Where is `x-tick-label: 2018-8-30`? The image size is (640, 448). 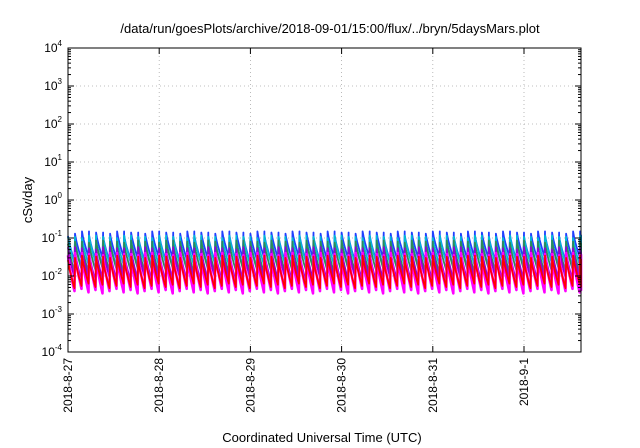 x-tick-label: 2018-8-30 is located at coordinates (342, 385).